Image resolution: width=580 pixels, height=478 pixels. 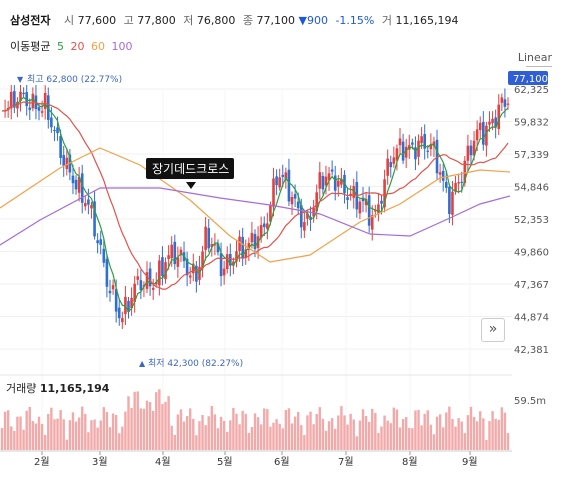 What do you see at coordinates (255, 216) in the screenshot?
I see `ma-100-line` at bounding box center [255, 216].